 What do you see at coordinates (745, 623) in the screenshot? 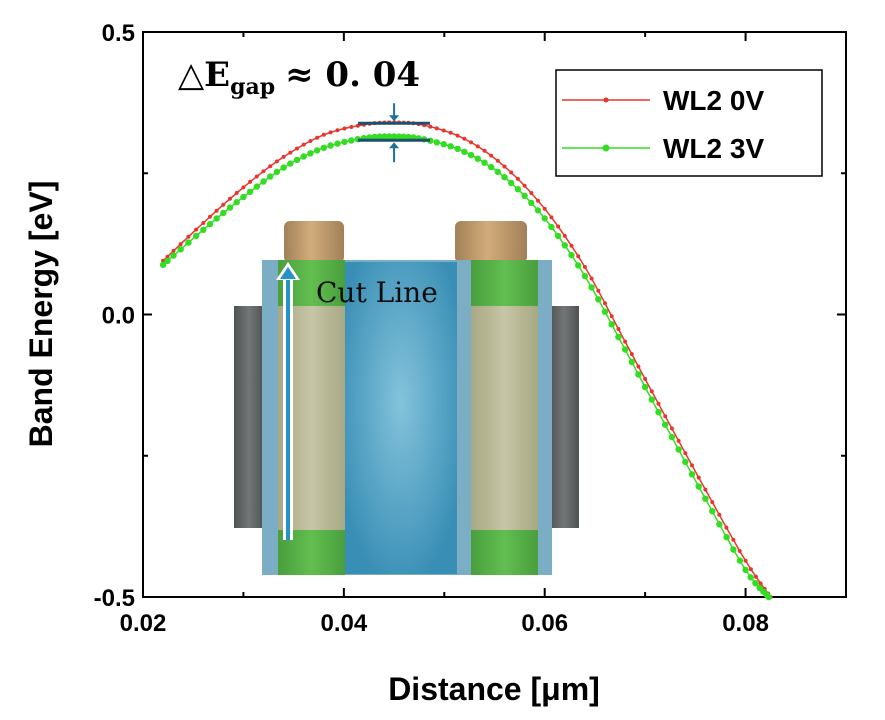
I see `x-tick-label: 0.08` at bounding box center [745, 623].